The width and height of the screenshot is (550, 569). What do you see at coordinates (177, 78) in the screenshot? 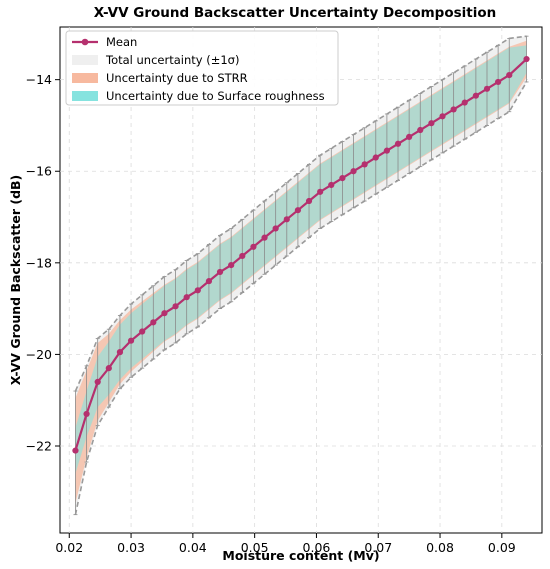
I see `legend-entry-label: Uncertainty due to STRR` at bounding box center [177, 78].